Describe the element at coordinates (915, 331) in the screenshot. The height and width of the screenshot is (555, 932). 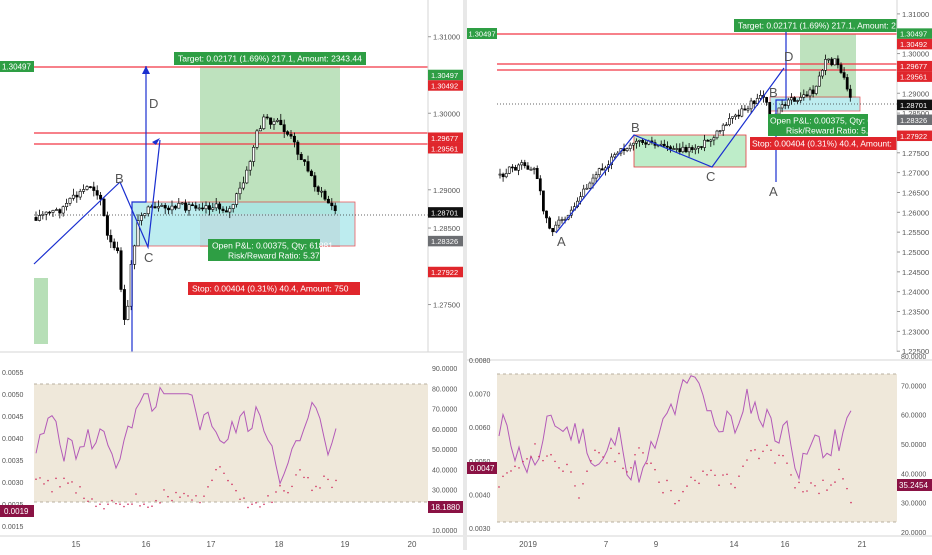
I see `right-price-tick-label: 1.23000` at that location.